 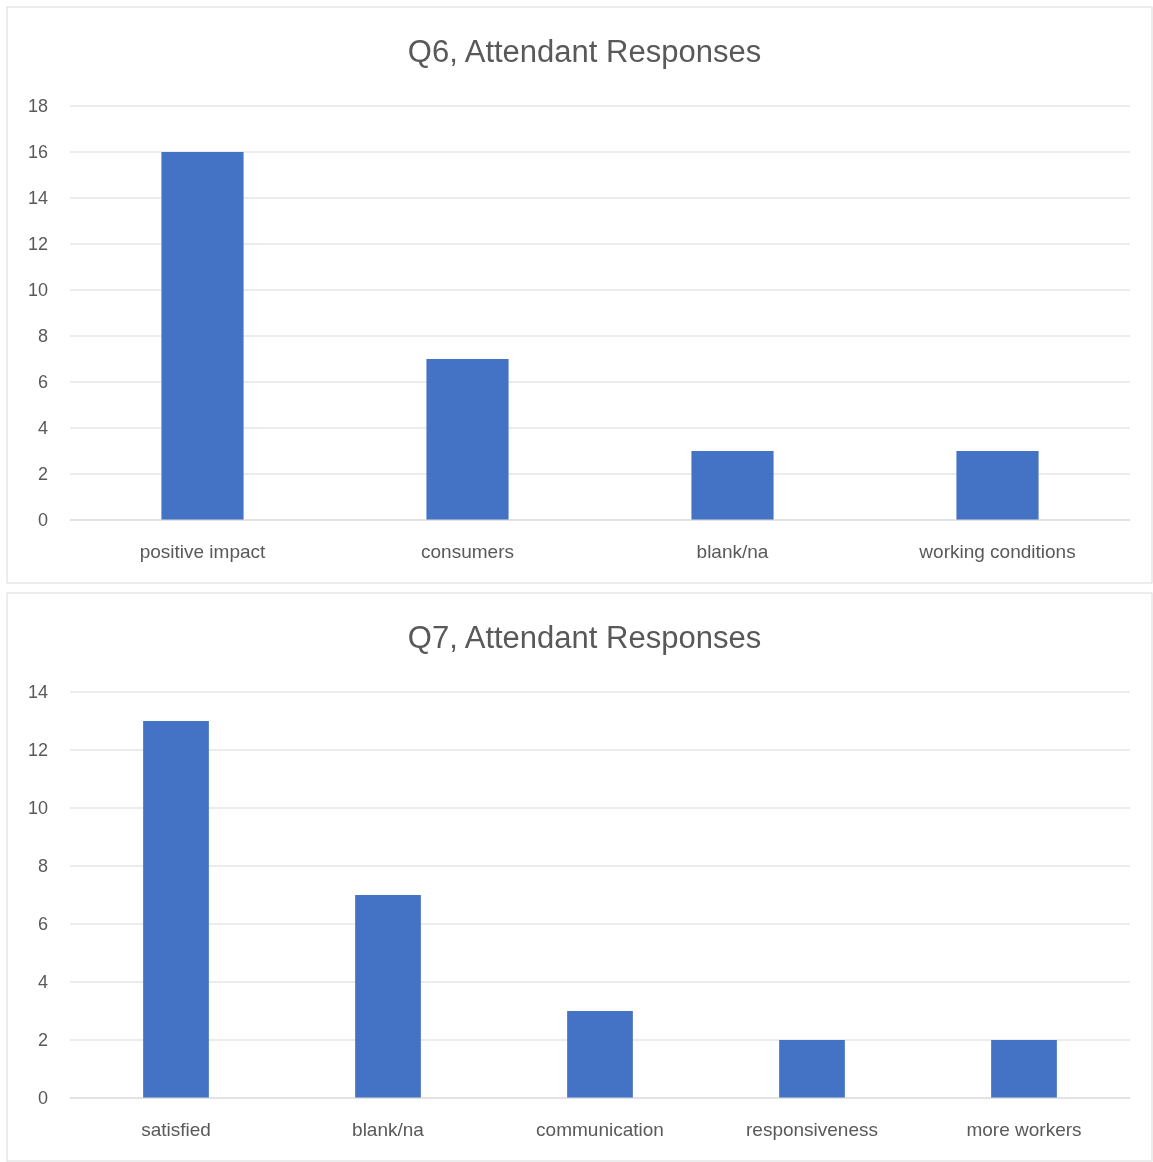 What do you see at coordinates (37, 152) in the screenshot?
I see `y-tick-label: 16` at bounding box center [37, 152].